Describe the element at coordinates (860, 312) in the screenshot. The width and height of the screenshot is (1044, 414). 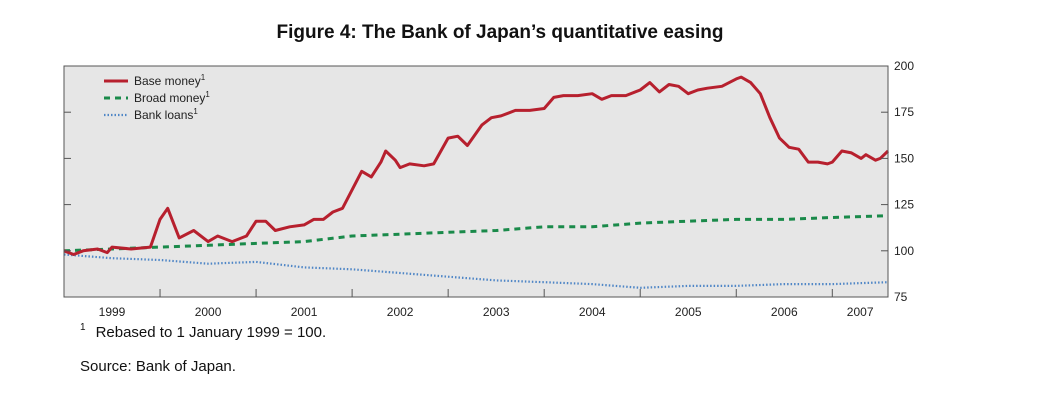
I see `x-tick-label: 2007` at that location.